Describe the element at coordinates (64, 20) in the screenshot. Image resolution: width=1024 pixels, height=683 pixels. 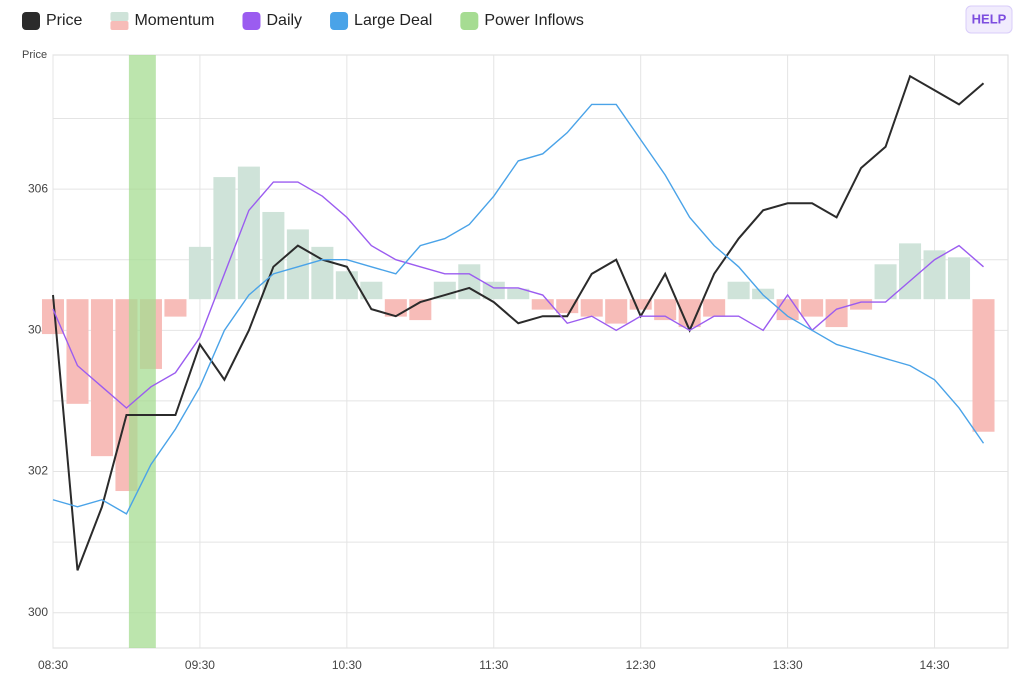
I see `legend-label: Price` at that location.